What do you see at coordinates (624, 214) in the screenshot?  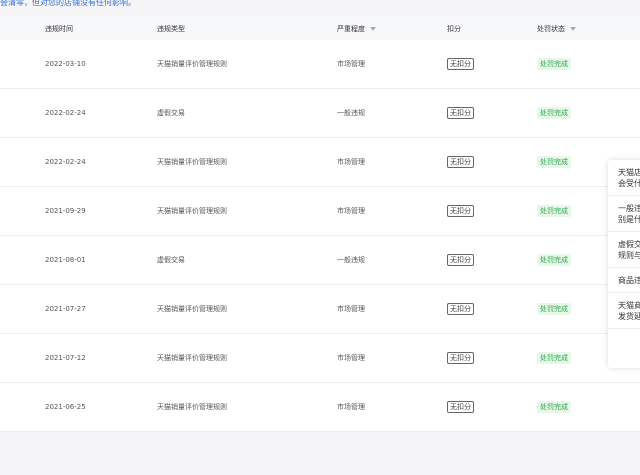 I see `popup-item: 一般违 别是什` at bounding box center [624, 214].